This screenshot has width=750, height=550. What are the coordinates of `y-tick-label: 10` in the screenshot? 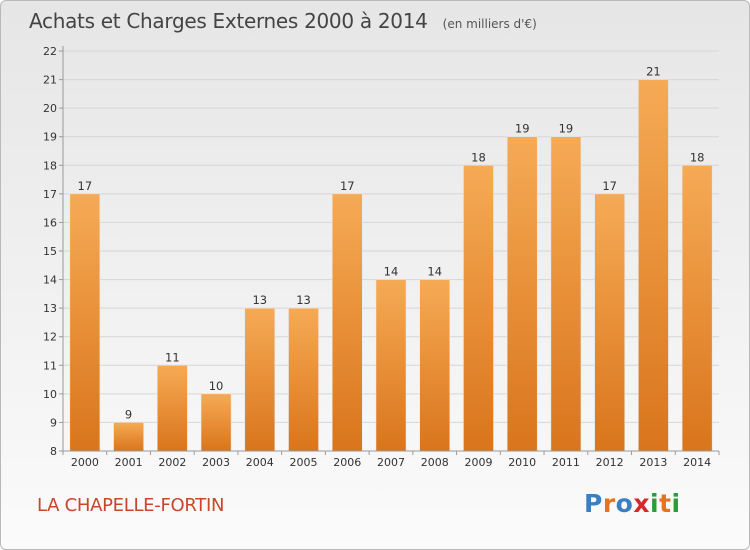 It's located at (50, 394).